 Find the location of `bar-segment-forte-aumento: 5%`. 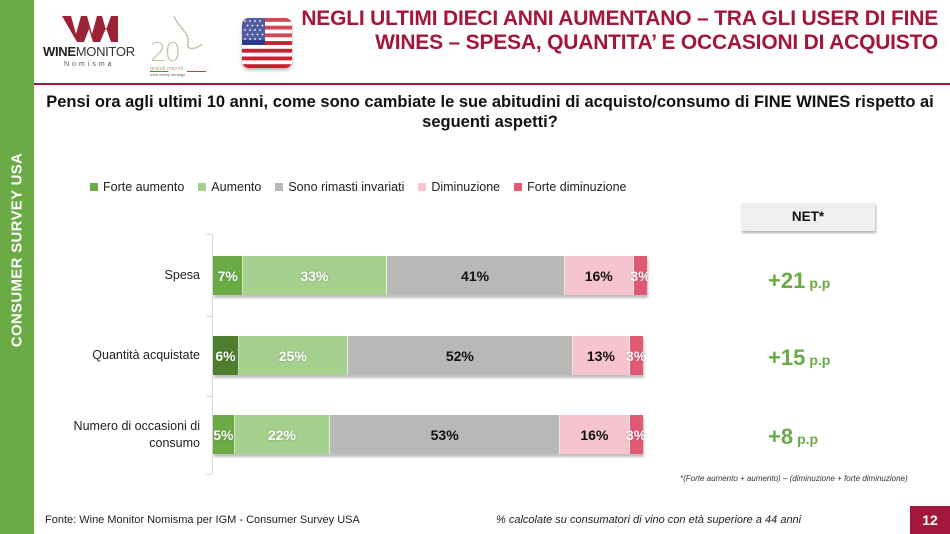

bar-segment-forte-aumento: 5% is located at coordinates (224, 434).